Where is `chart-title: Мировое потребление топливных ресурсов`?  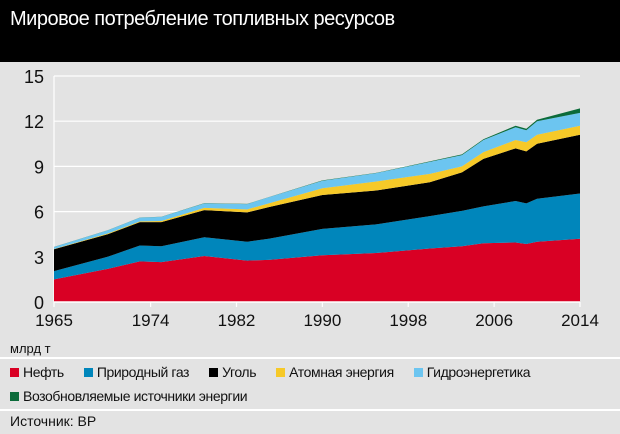 chart-title: Мировое потребление топливных ресурсов is located at coordinates (202, 19).